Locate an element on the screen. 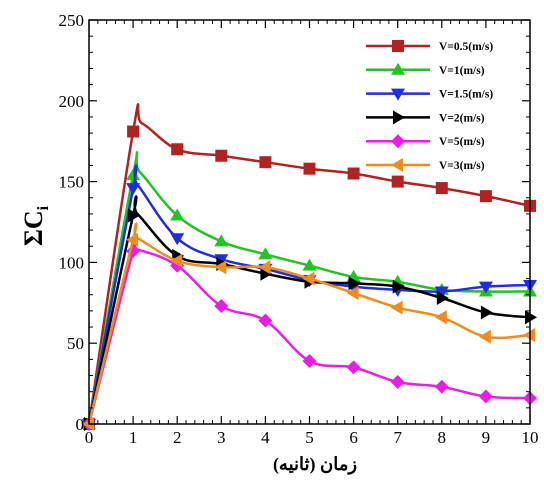 Image resolution: width=544 pixels, height=480 pixels. y-tick-label: 250 is located at coordinates (72, 20).